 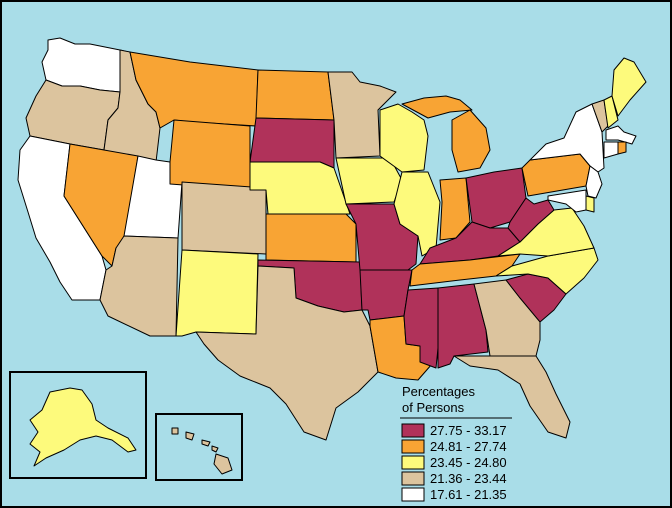 I want to click on legend-label: 24.81 - 27.74, so click(x=468, y=446).